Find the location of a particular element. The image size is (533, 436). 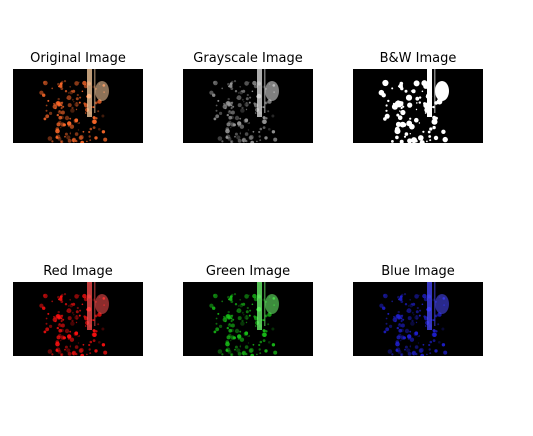

bw-image is located at coordinates (418, 106).